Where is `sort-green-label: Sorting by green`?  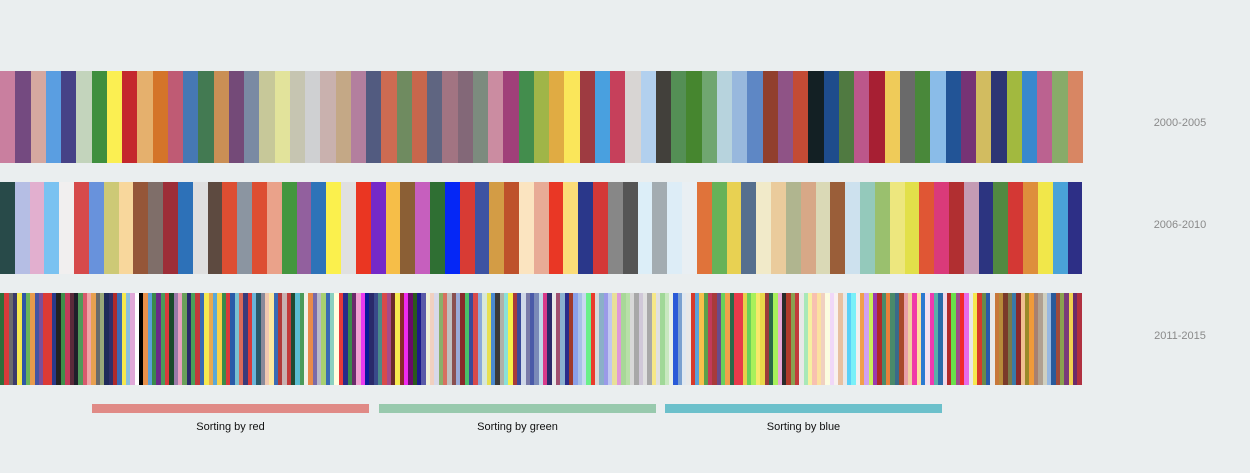
sort-green-label: Sorting by green is located at coordinates (517, 427).